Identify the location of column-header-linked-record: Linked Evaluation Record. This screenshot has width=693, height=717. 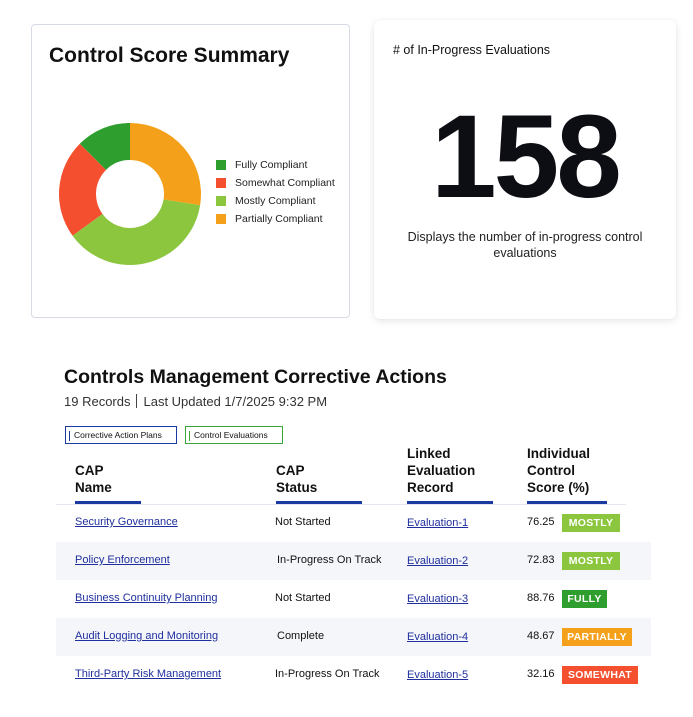
(441, 470).